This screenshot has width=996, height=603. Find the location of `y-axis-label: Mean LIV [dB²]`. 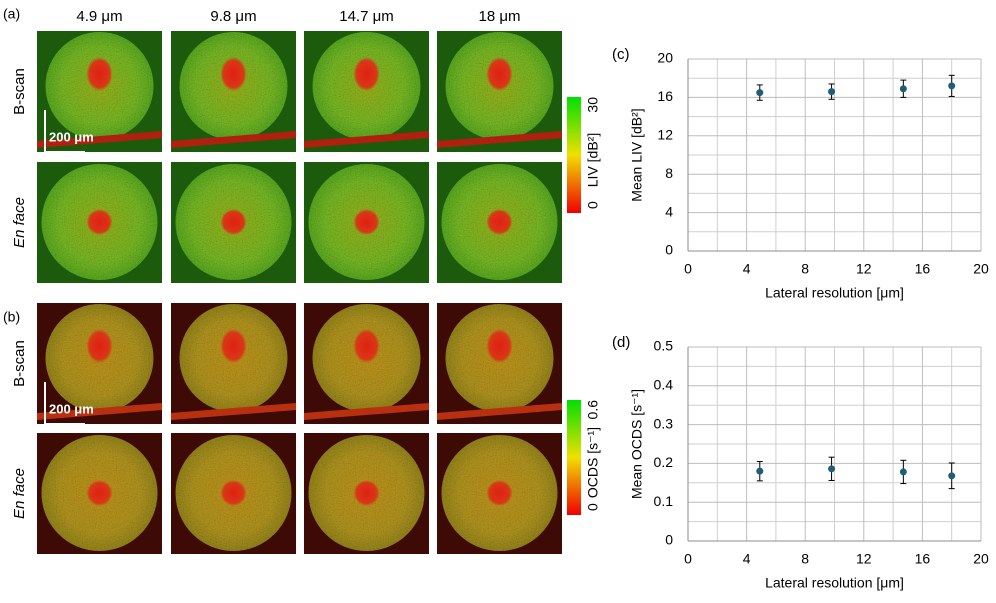

y-axis-label: Mean LIV [dB²] is located at coordinates (637, 154).